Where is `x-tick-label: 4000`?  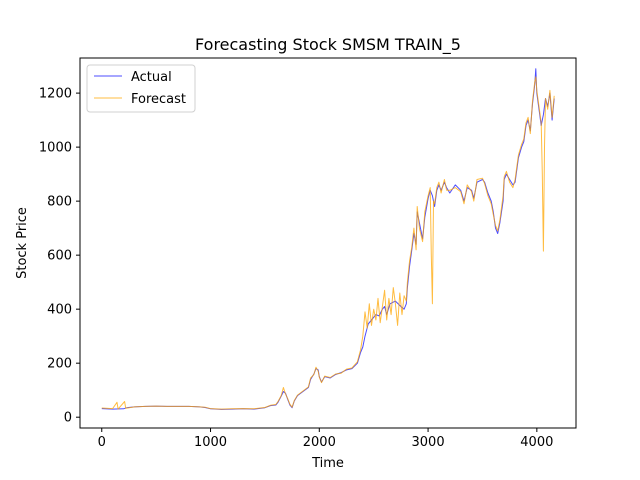
x-tick-label: 4000 is located at coordinates (536, 442).